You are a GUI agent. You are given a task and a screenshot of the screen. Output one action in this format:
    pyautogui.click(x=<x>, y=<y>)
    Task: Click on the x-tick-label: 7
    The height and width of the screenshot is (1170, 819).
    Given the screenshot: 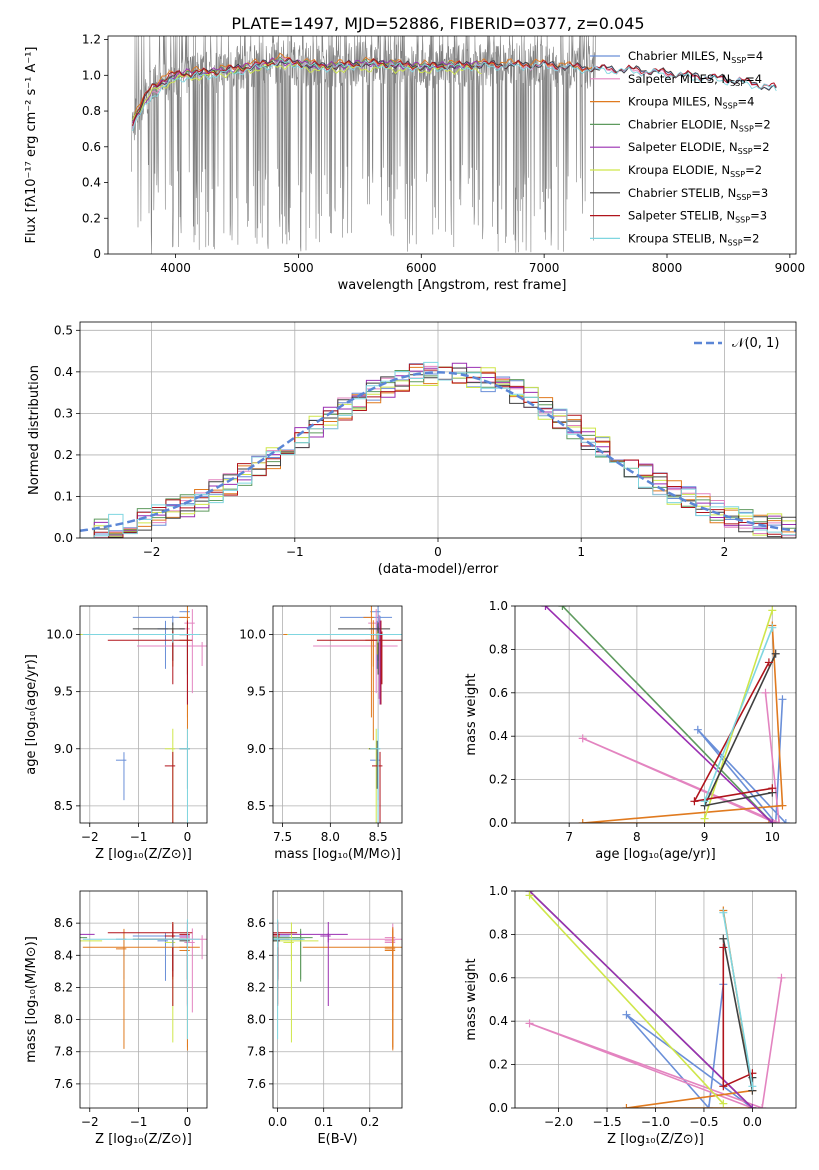 What is the action you would take?
    pyautogui.click(x=569, y=837)
    